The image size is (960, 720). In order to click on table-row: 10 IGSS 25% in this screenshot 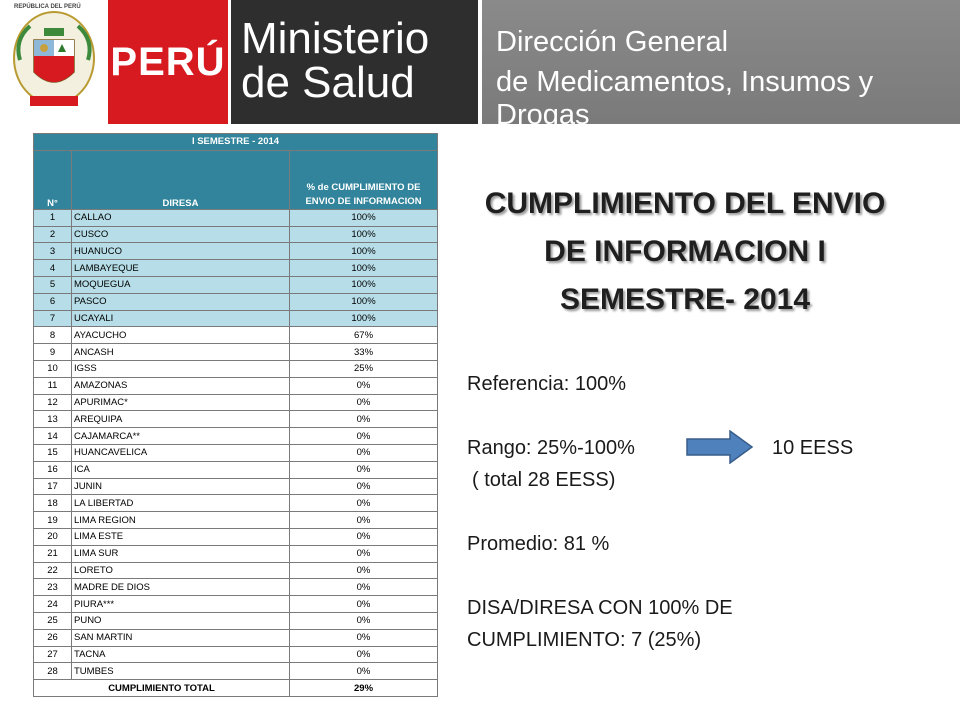, I will do `click(236, 368)`.